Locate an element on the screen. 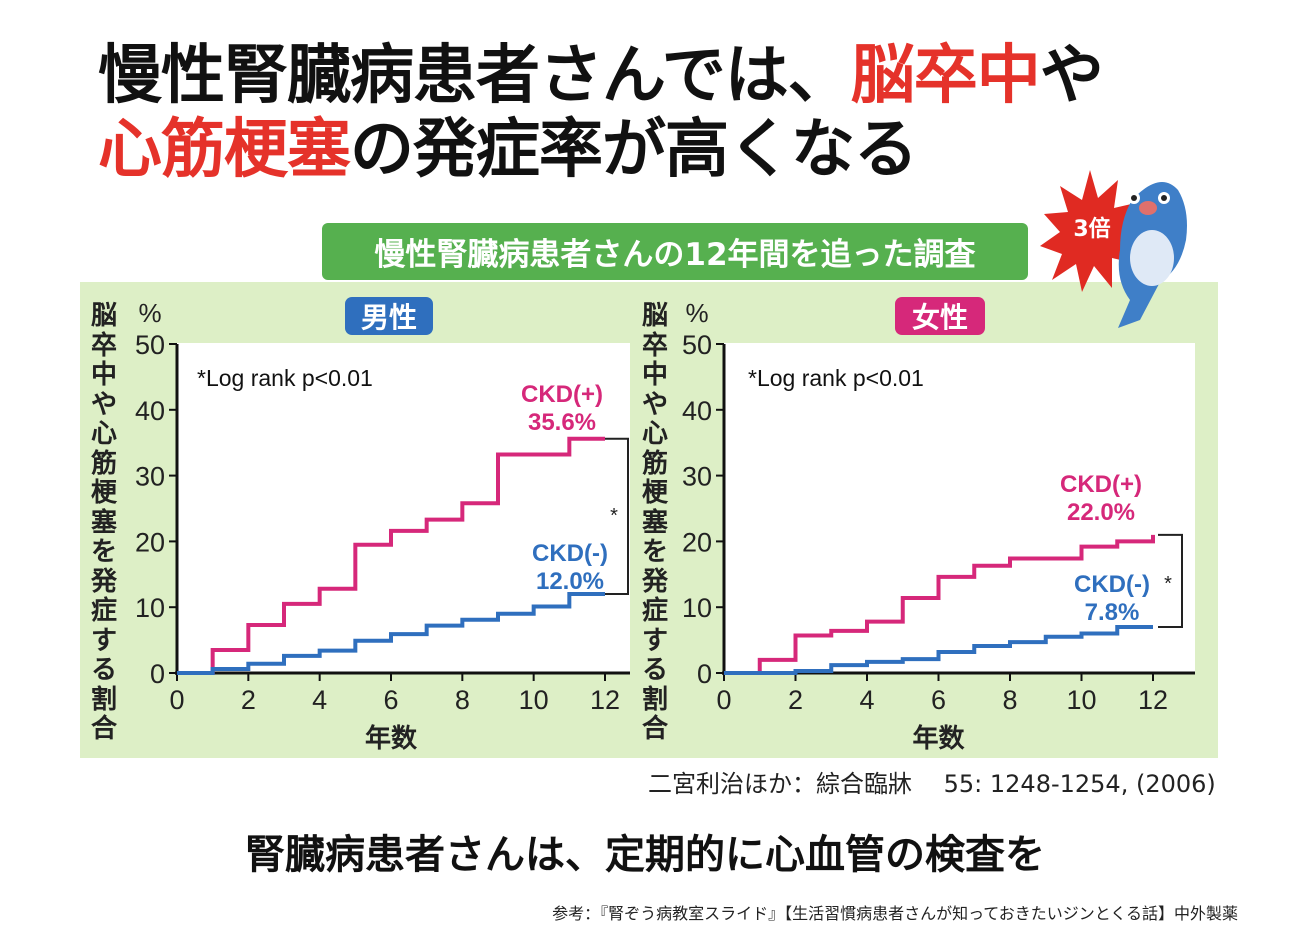  citation: 二宮利治ほか：綜合臨牀 55: 1248-1254, (2006) is located at coordinates (932, 784).